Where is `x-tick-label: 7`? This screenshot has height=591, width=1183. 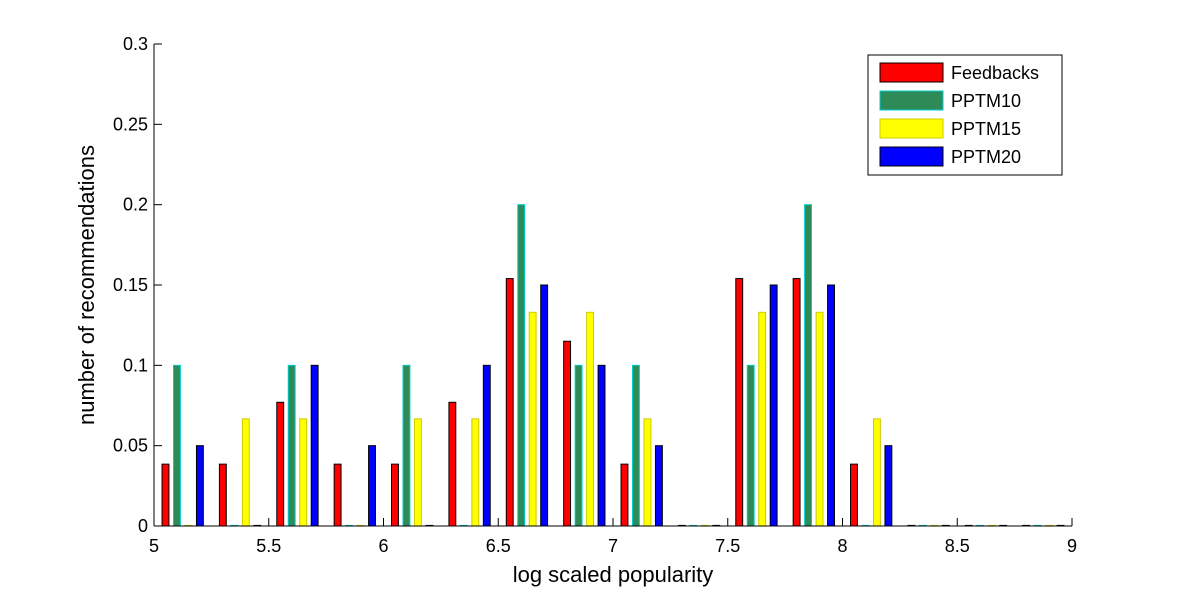
x-tick-label: 7 is located at coordinates (613, 546).